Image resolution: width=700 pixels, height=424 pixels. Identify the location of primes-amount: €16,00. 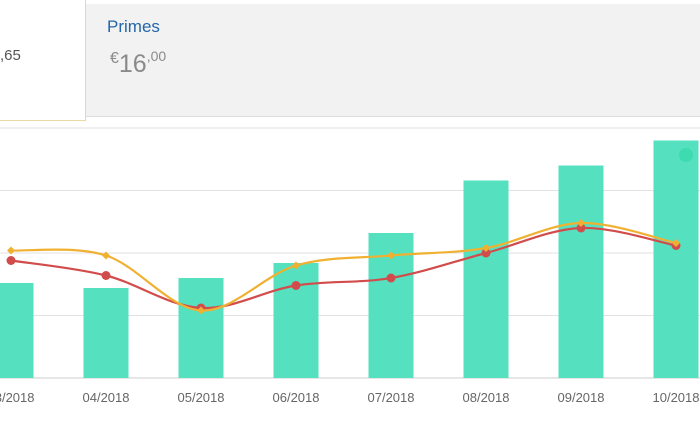
(138, 63).